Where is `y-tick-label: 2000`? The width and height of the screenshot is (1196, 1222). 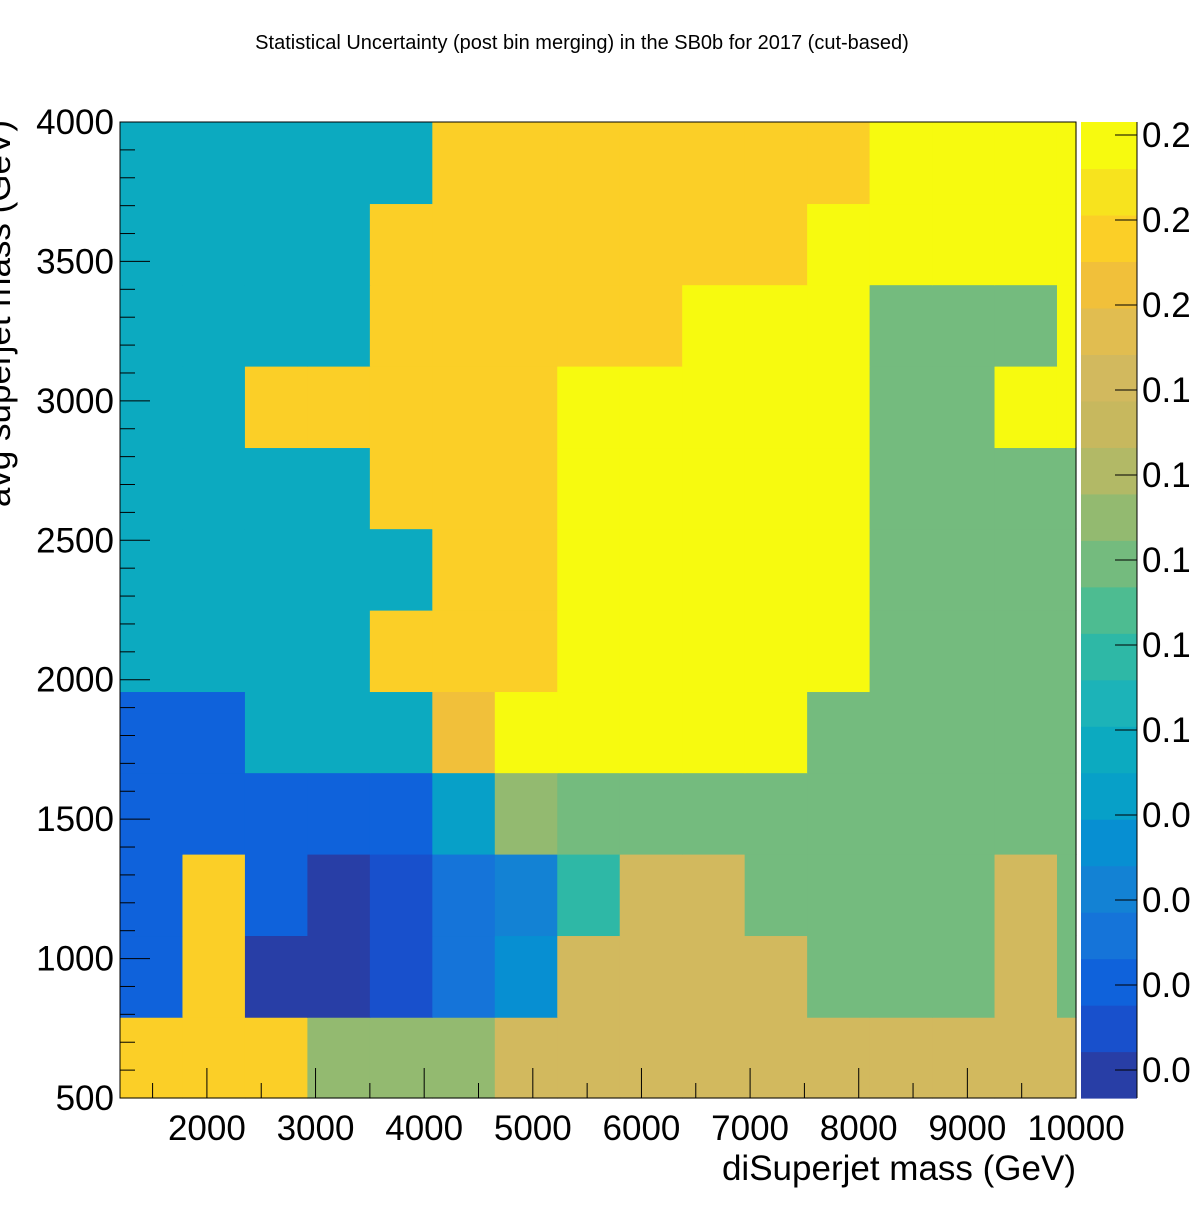
y-tick-label: 2000 is located at coordinates (75, 680).